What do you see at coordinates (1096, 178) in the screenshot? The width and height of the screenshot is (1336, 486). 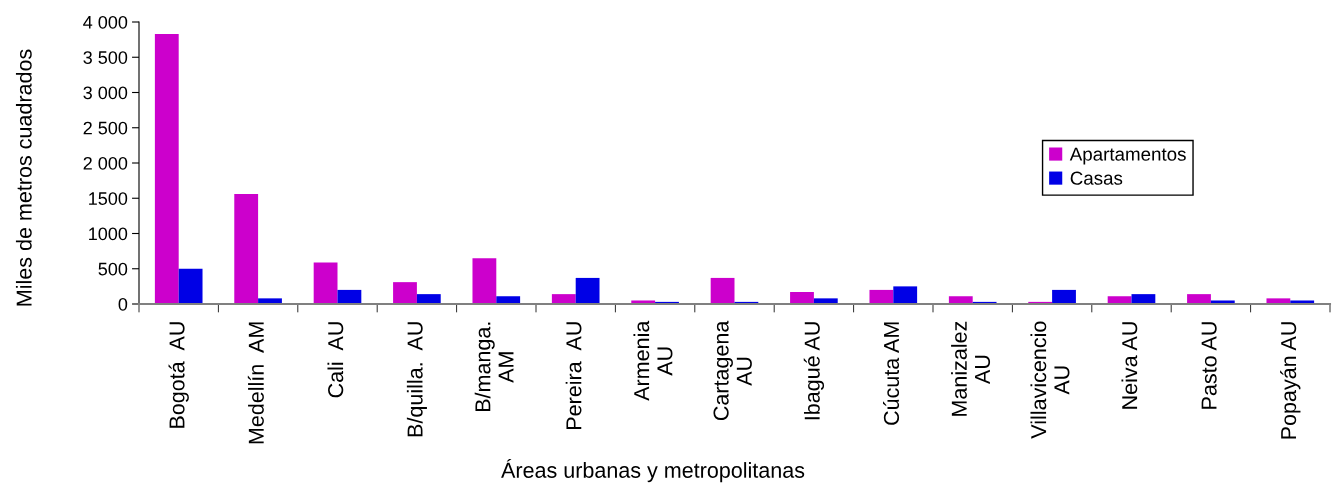 I see `legend-label: Casas` at bounding box center [1096, 178].